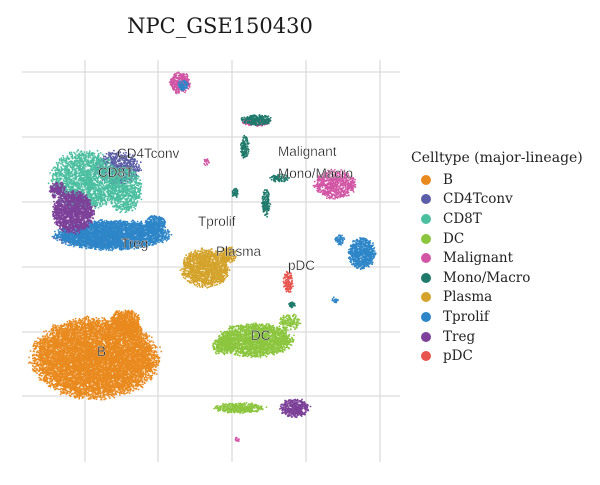 The height and width of the screenshot is (485, 600). I want to click on legend-label: DC, so click(453, 239).